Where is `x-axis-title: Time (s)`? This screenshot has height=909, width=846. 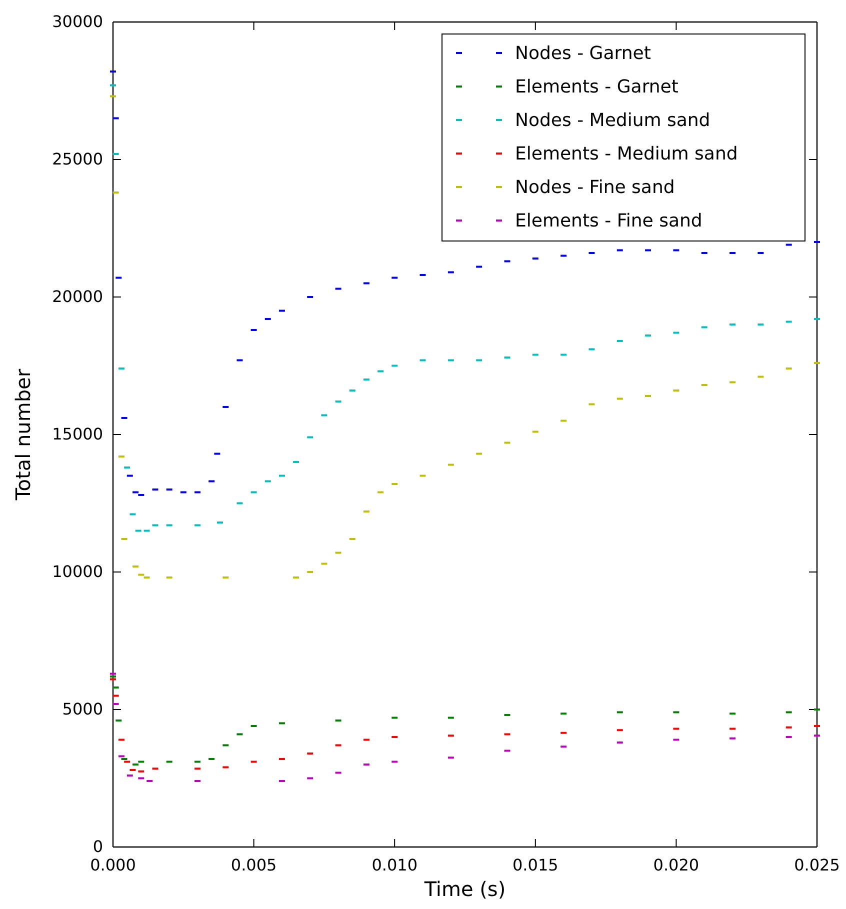
x-axis-title: Time (s) is located at coordinates (464, 889).